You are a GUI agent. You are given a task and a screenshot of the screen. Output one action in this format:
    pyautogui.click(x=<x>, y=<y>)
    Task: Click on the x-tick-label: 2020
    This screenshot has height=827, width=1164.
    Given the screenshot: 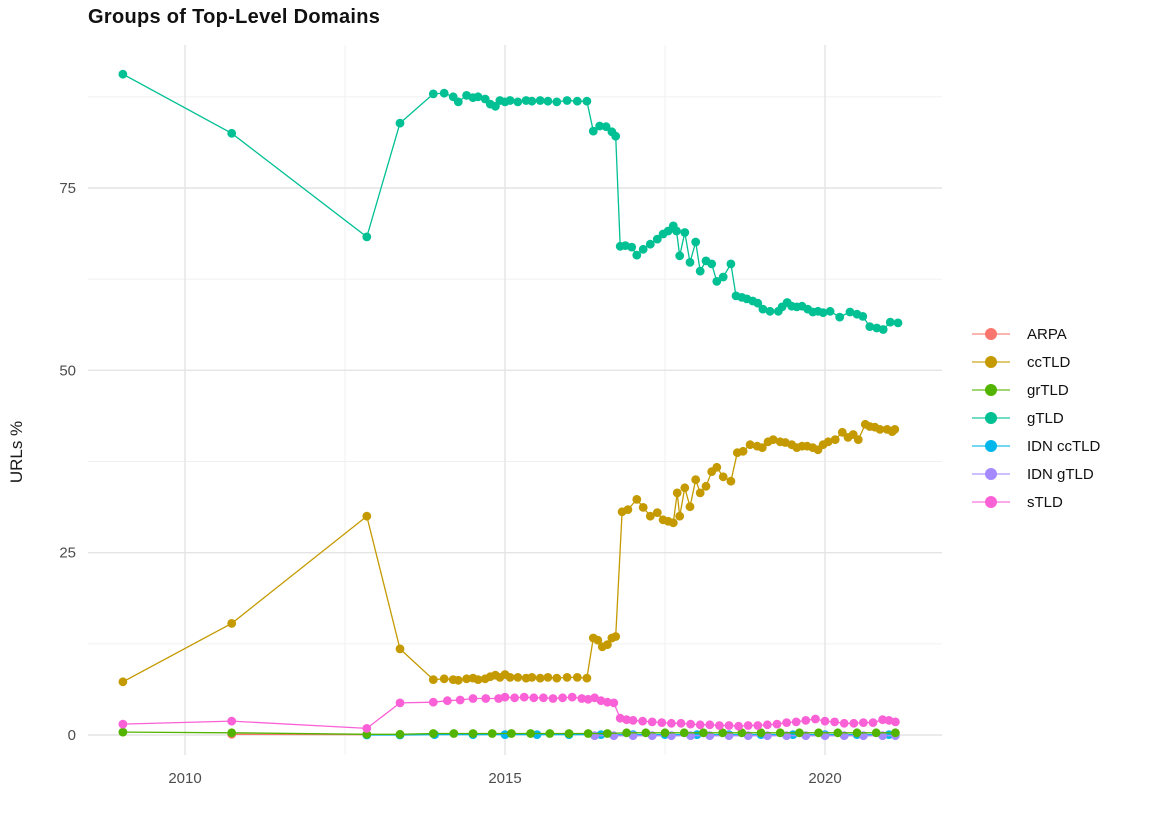 What is the action you would take?
    pyautogui.click(x=824, y=778)
    